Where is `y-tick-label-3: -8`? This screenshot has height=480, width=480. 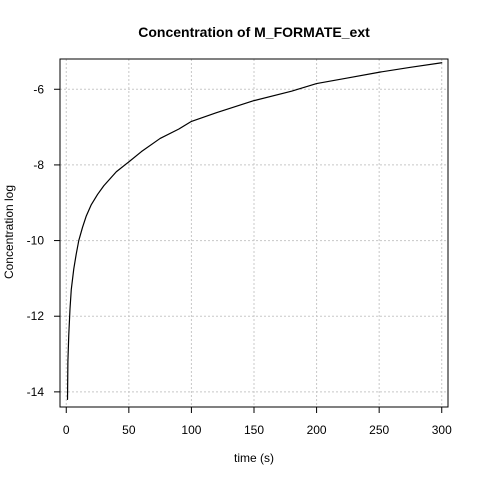 y-tick-label-3: -8 is located at coordinates (38, 165).